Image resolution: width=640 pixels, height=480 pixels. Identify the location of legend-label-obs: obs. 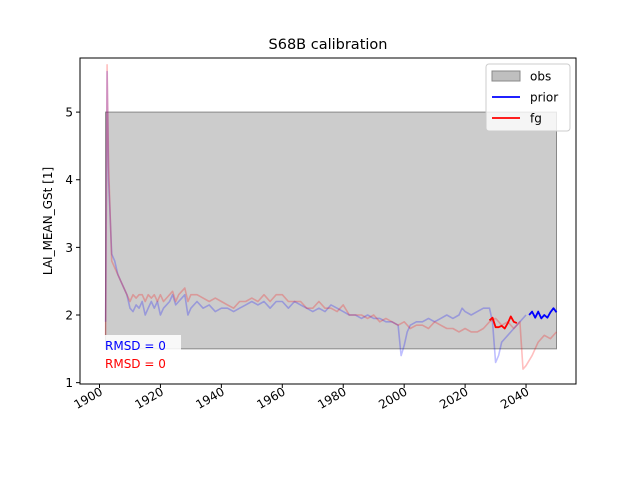
(540, 77).